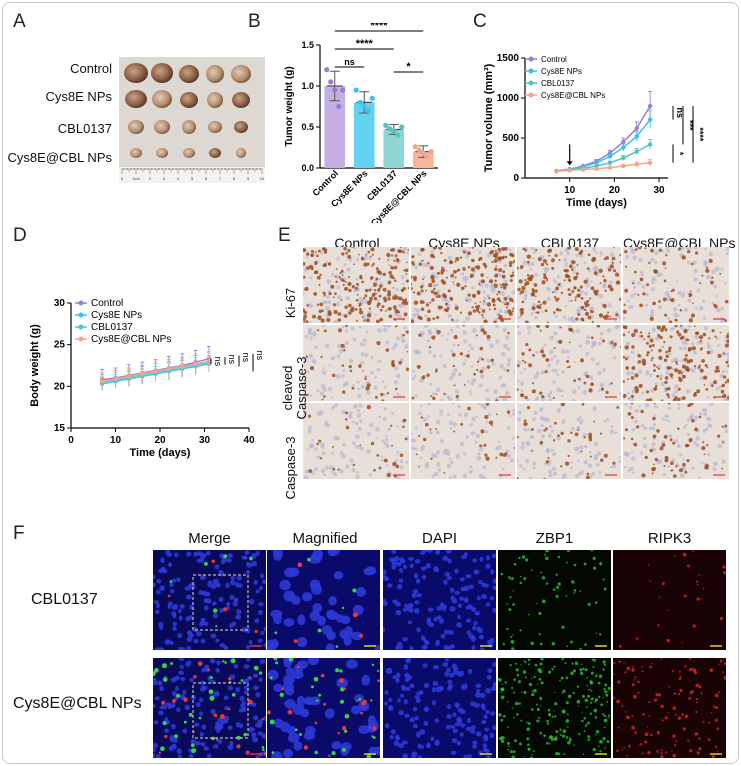  I want to click on legend-marker, so click(81, 339).